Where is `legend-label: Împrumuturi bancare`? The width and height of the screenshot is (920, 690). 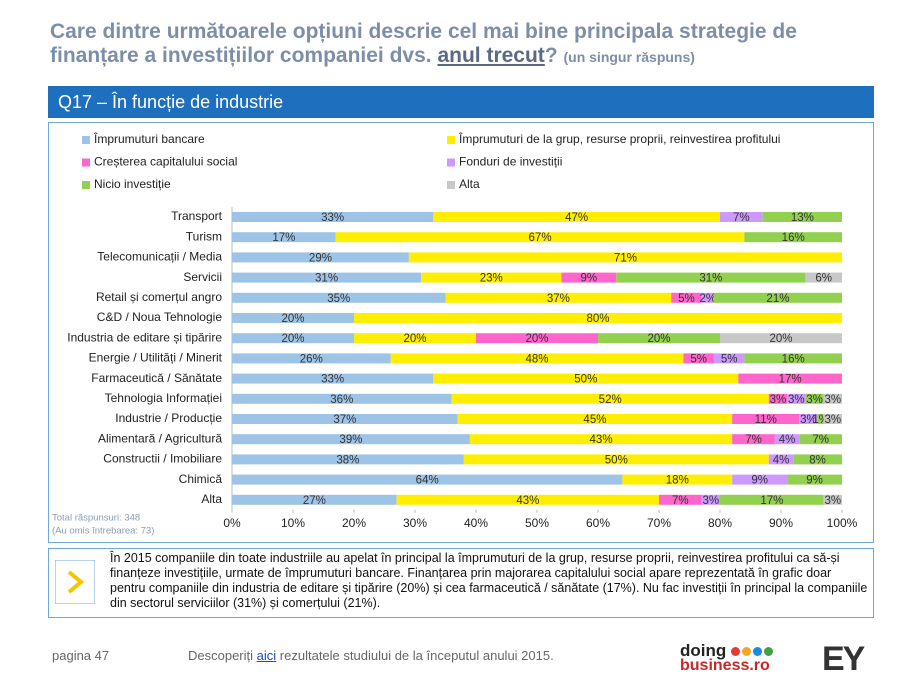
legend-label: Împrumuturi bancare is located at coordinates (149, 138).